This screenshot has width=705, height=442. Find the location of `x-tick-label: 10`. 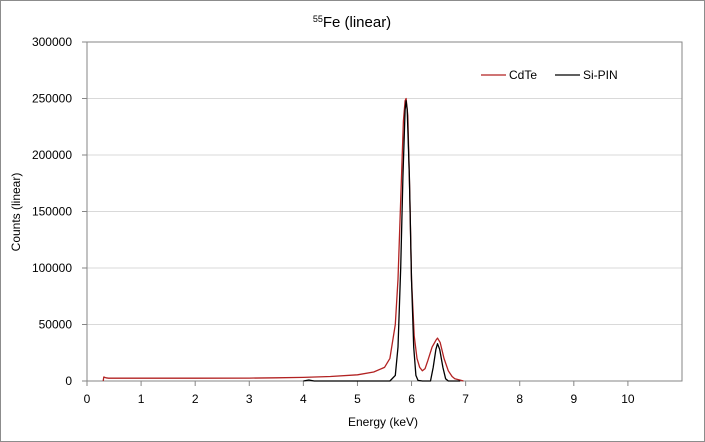

x-tick-label: 10 is located at coordinates (628, 399).